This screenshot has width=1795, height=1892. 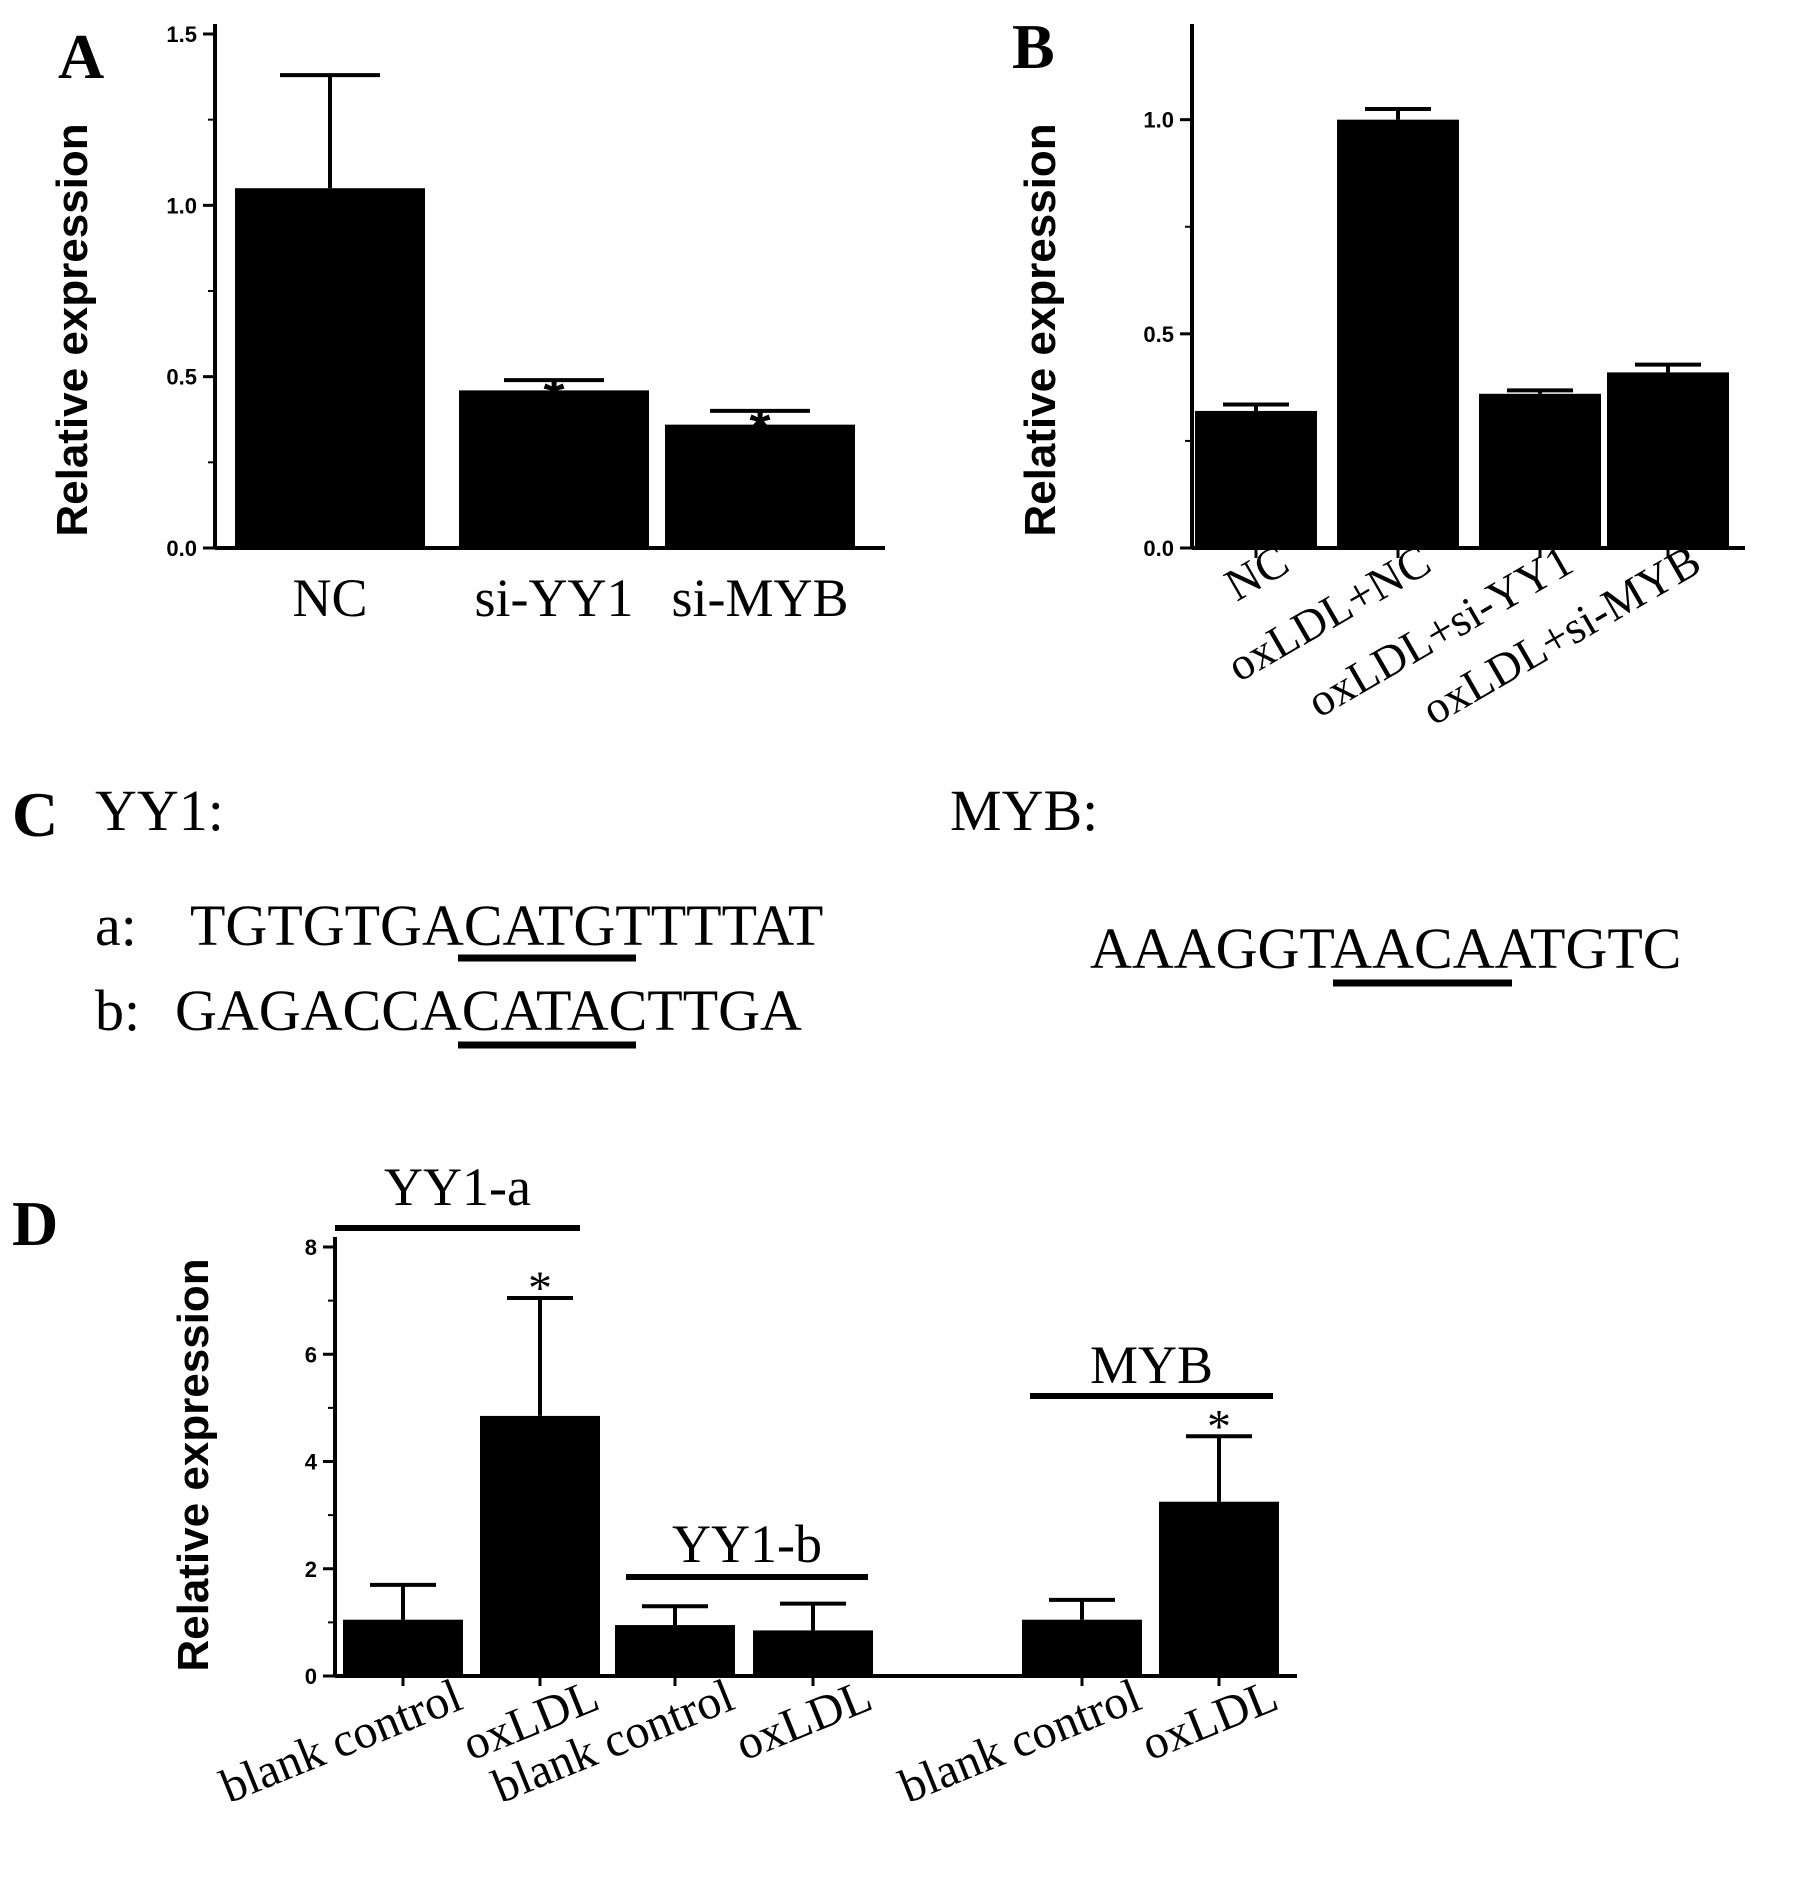 What do you see at coordinates (35, 1223) in the screenshot?
I see `panel-label-d: D` at bounding box center [35, 1223].